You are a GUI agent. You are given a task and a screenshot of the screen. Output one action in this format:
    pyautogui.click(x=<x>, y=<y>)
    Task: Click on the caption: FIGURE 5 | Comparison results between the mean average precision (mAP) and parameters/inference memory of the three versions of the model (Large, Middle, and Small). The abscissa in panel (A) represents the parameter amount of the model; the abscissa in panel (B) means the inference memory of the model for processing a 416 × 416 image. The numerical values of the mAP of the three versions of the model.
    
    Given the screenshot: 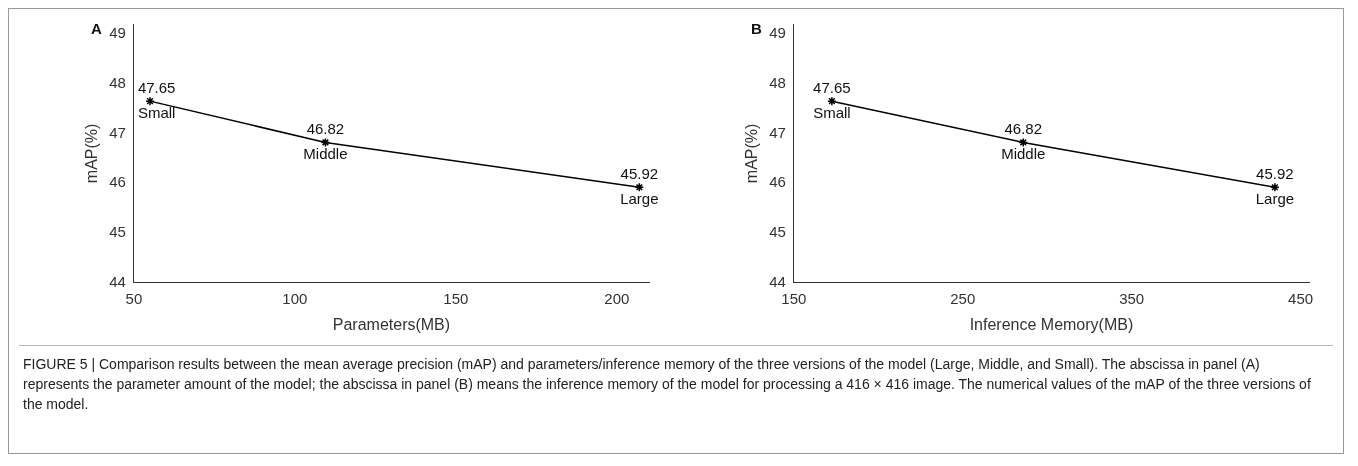 What is the action you would take?
    pyautogui.click(x=667, y=384)
    